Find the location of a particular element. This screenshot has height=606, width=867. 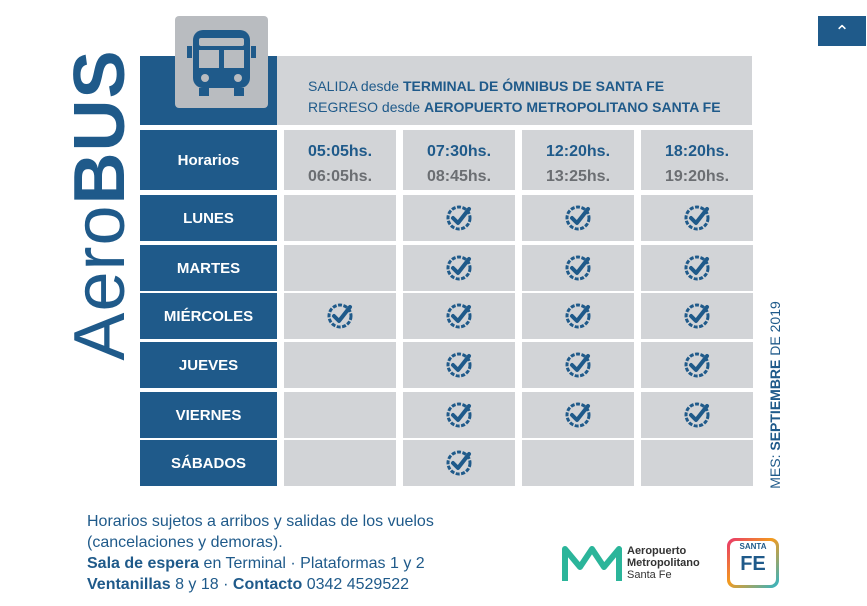

province-logo-inner: SANTA FE is located at coordinates (753, 563).